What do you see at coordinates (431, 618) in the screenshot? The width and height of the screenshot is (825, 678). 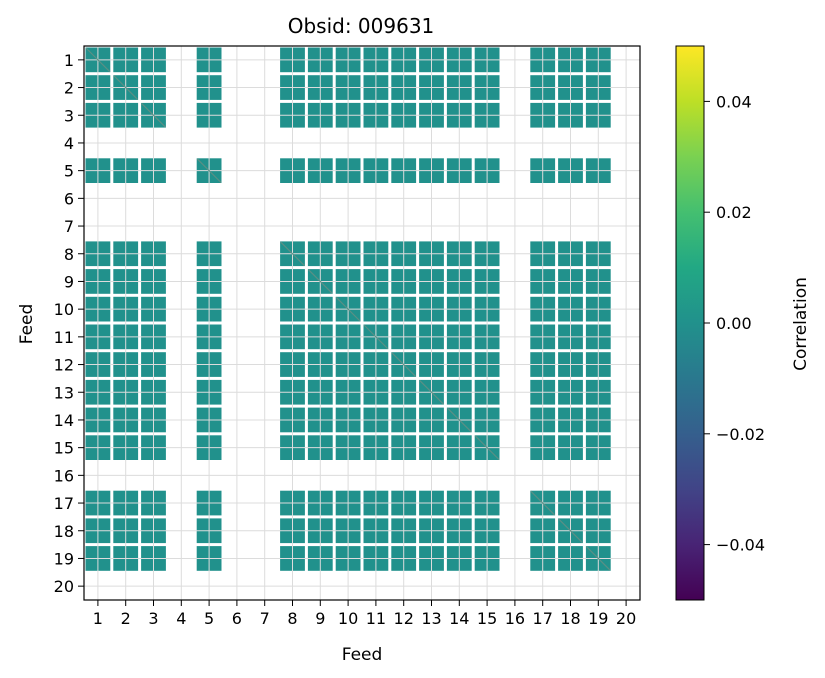 I see `x-tick-label-13: 13` at bounding box center [431, 618].